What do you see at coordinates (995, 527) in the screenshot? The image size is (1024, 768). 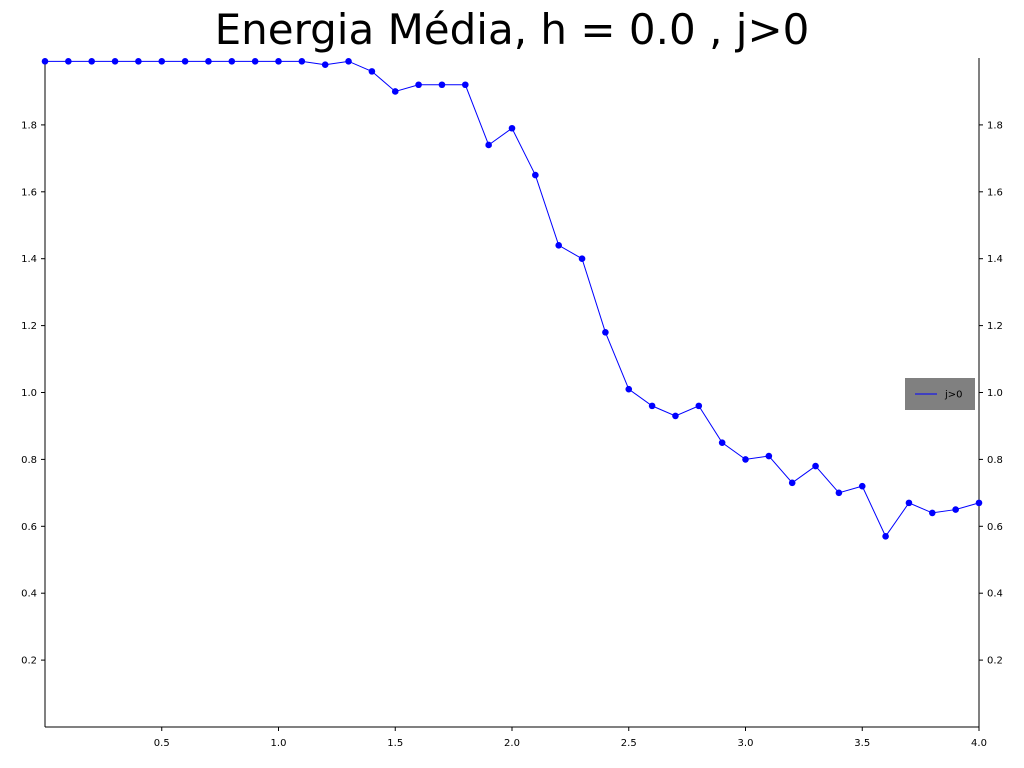 I see `y-tick-label-right: 0.6` at bounding box center [995, 527].